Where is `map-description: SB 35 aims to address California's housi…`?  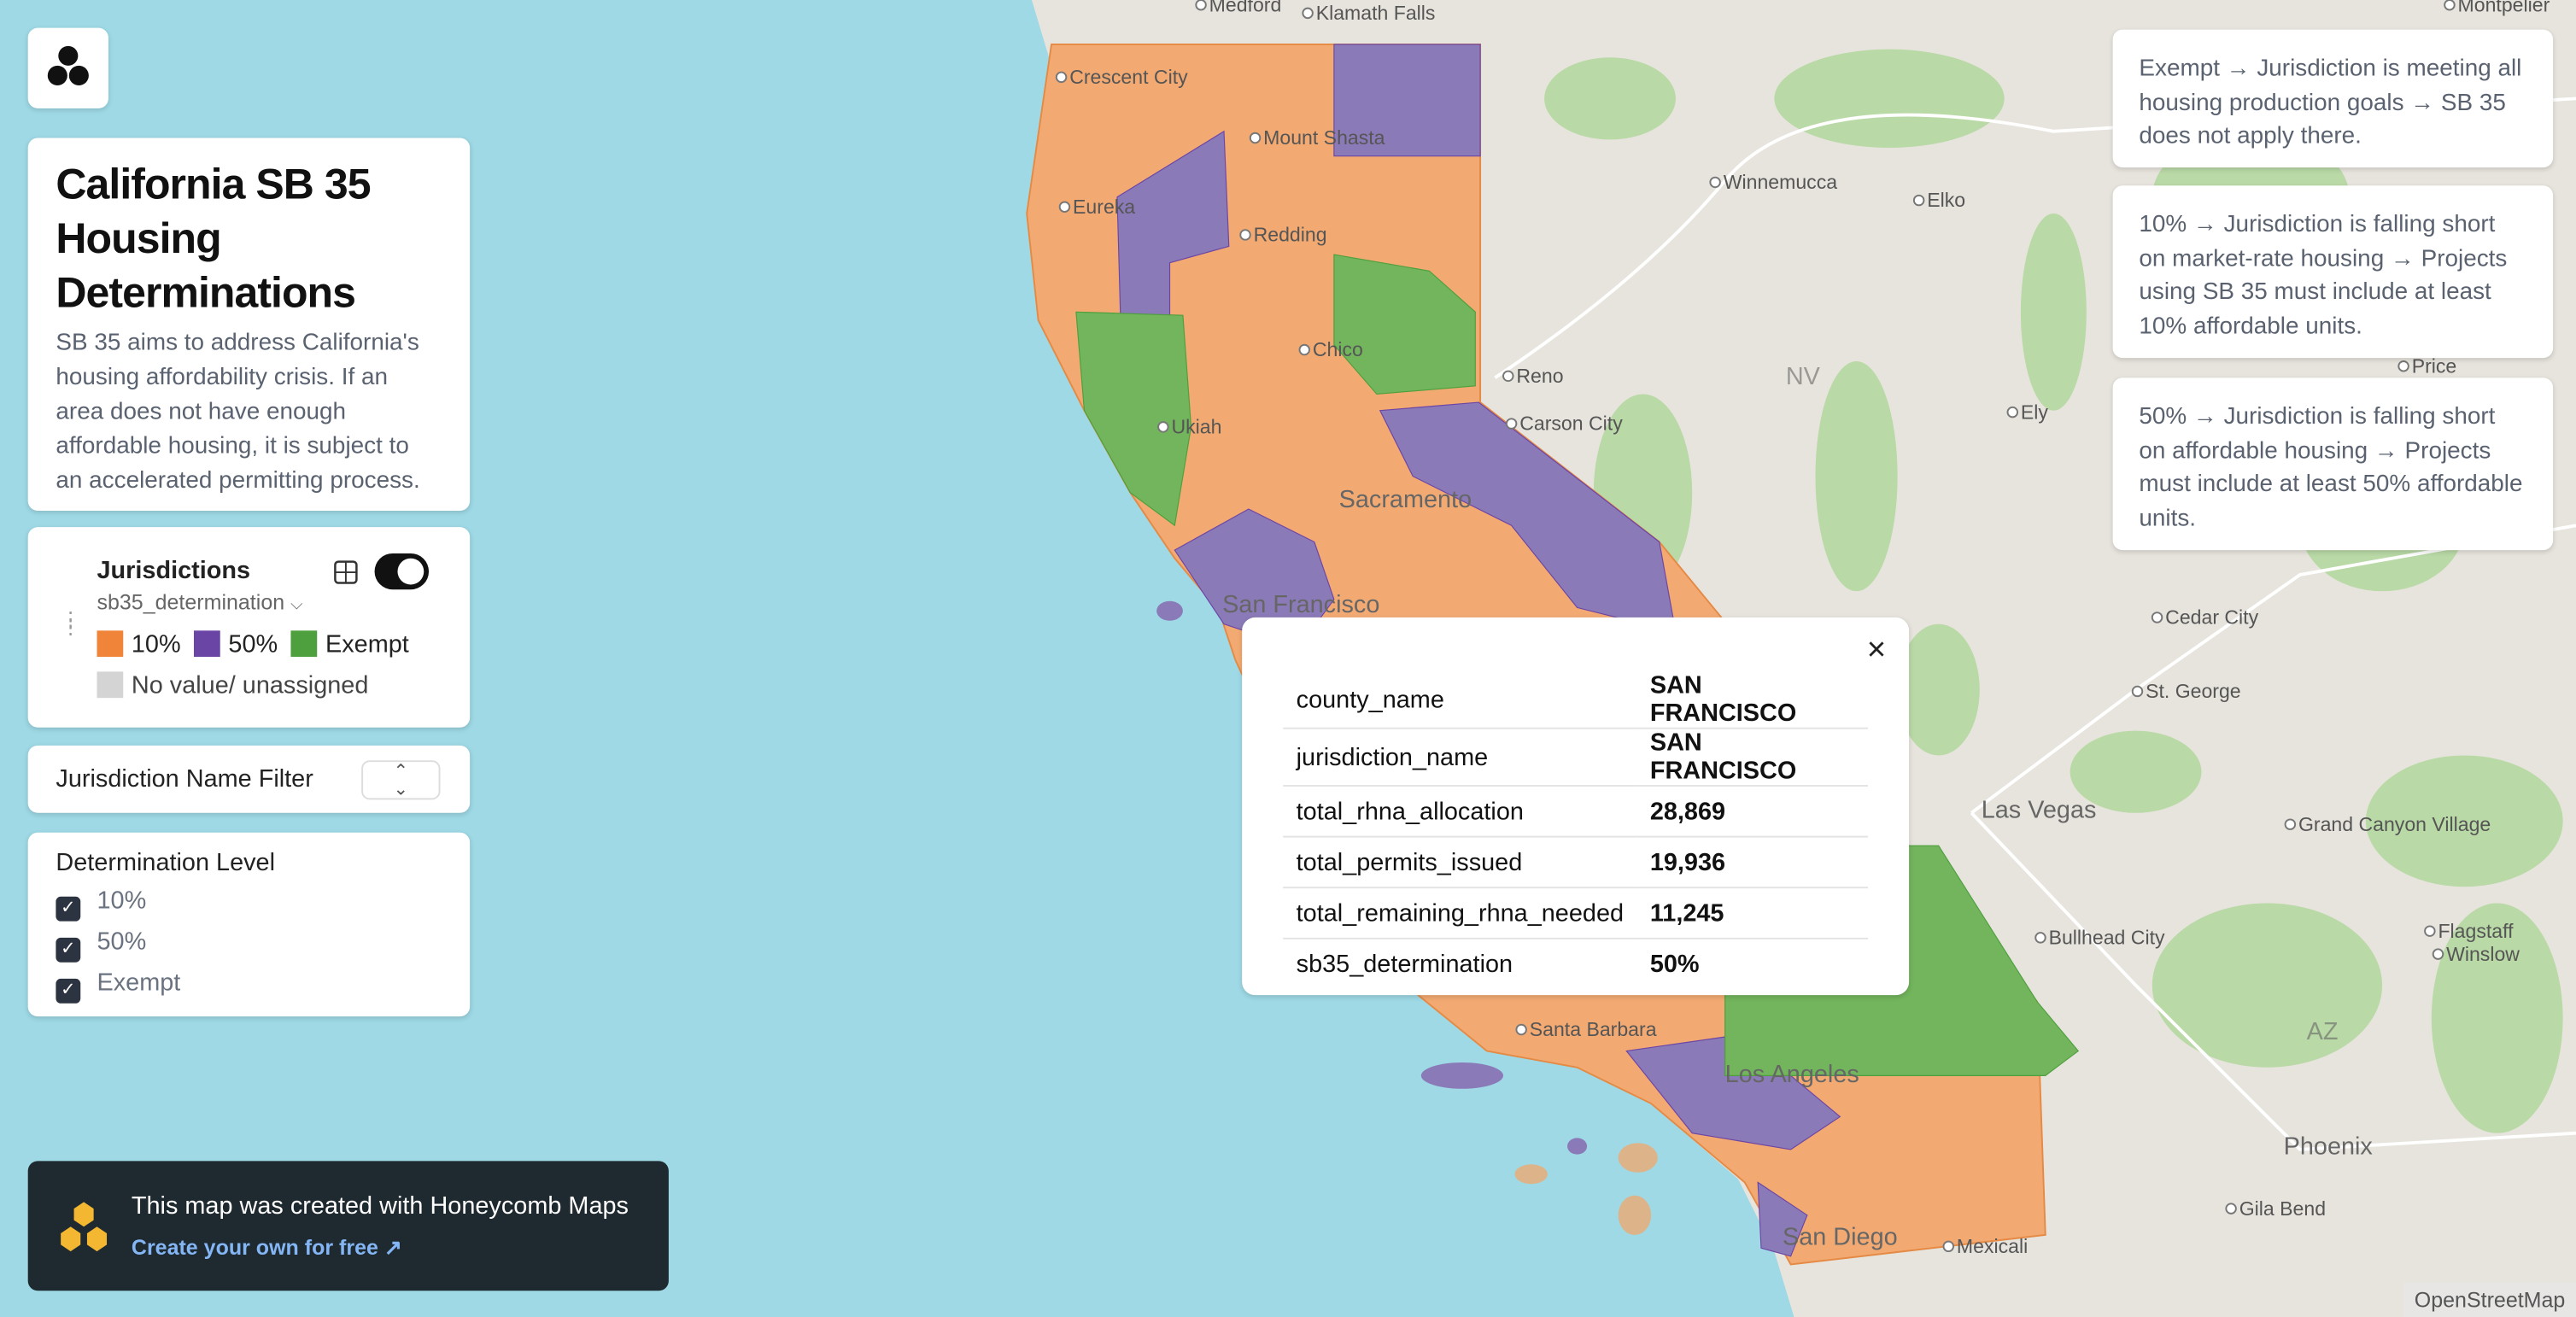
map-description: SB 35 aims to address California's housi… is located at coordinates (238, 412).